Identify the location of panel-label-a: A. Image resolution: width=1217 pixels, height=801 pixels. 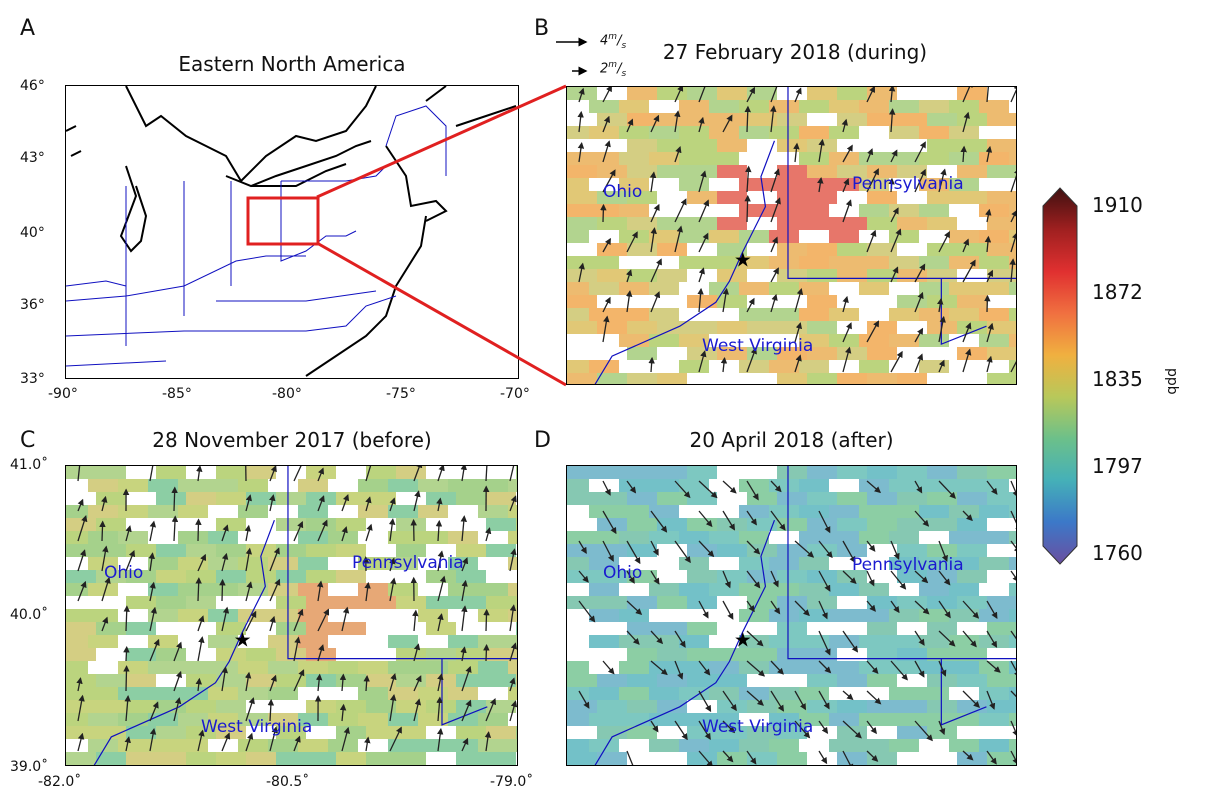
(28, 28).